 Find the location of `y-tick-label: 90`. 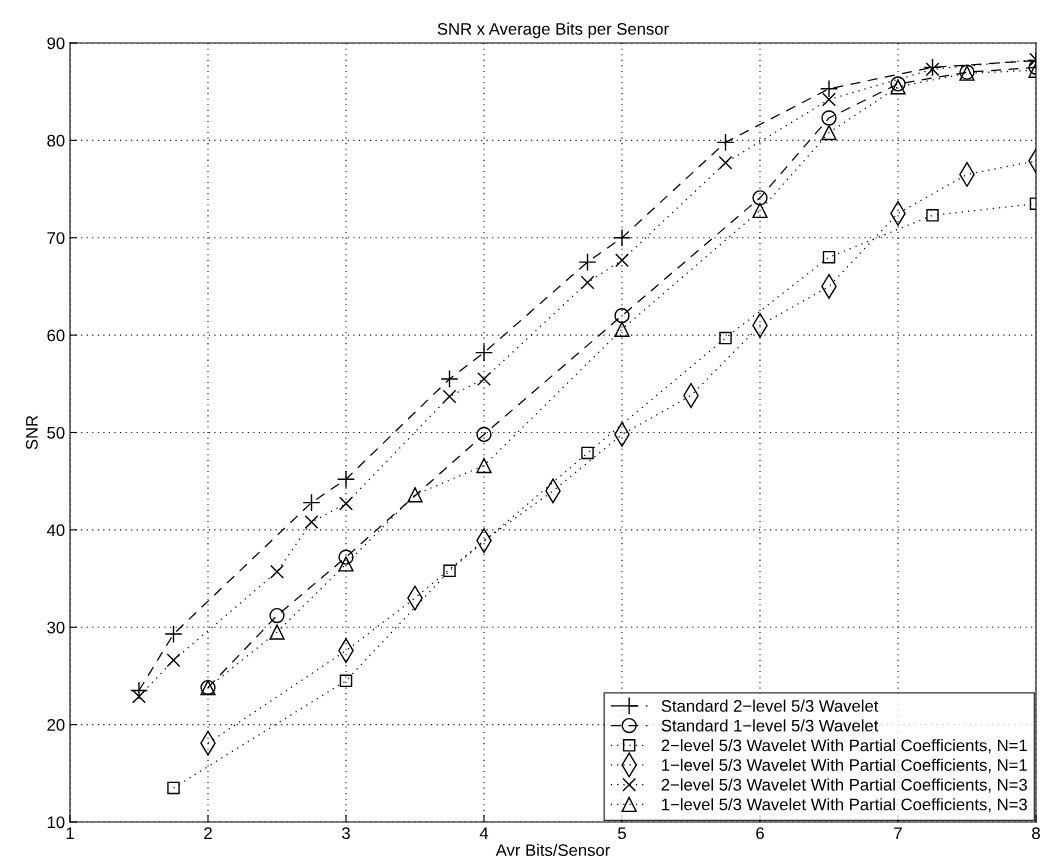

y-tick-label: 90 is located at coordinates (56, 43).